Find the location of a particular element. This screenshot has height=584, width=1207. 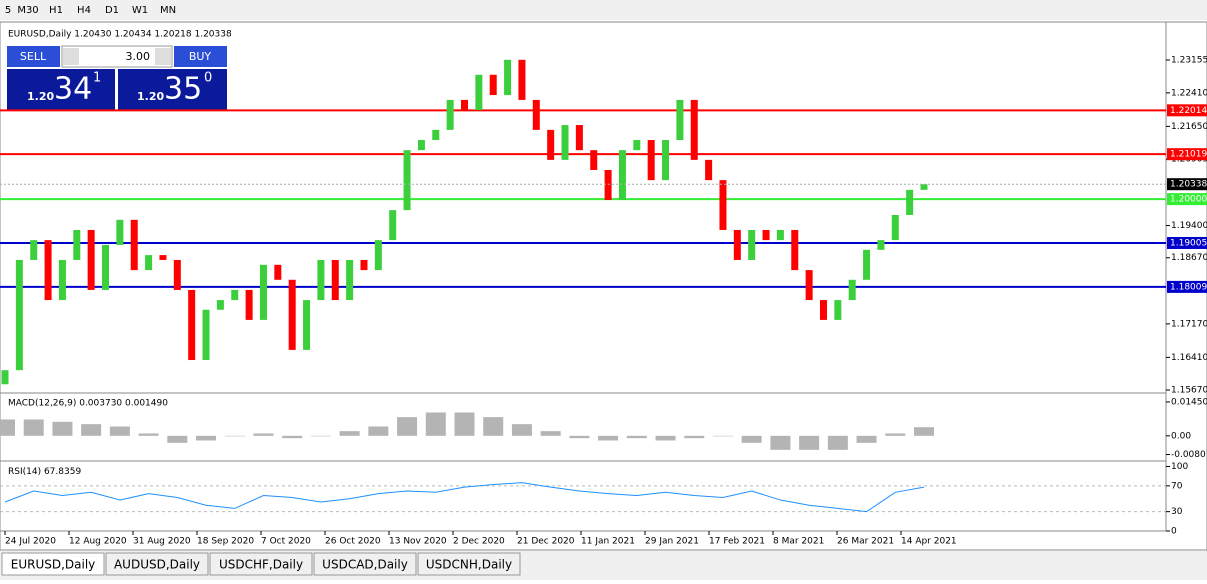

trade-panel: SELL 3.00 BUY 1.20 34 1 1.20 35 0 is located at coordinates (117, 77).